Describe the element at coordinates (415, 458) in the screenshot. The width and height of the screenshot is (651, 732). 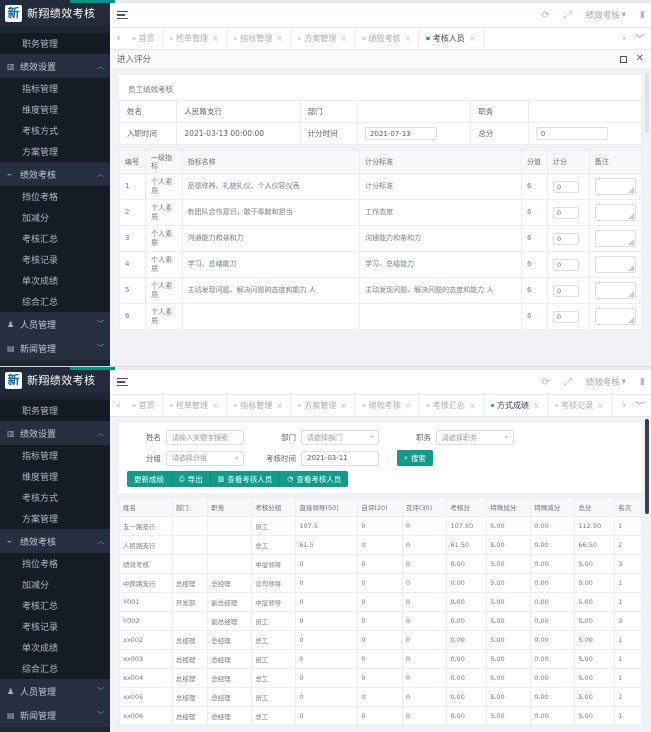
I see `search-button: ⌕ 搜索` at that location.